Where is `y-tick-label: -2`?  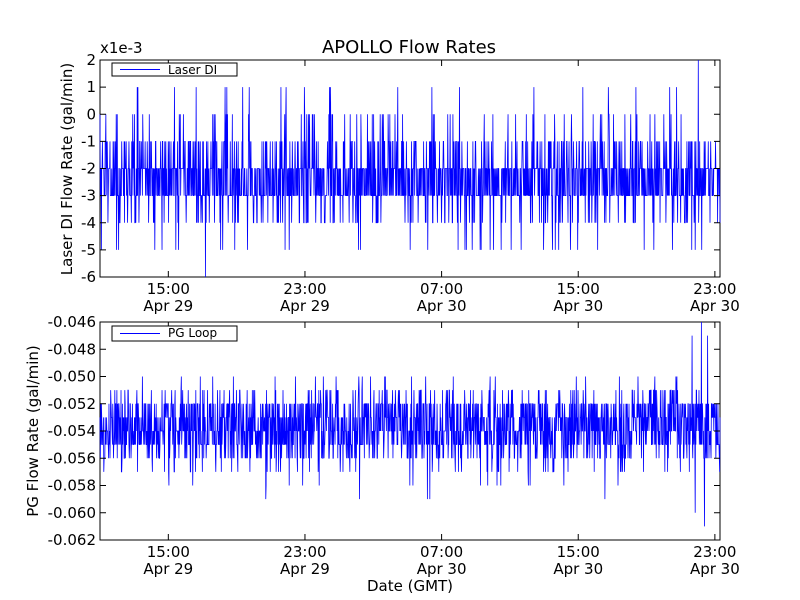
y-tick-label: -2 is located at coordinates (88, 169).